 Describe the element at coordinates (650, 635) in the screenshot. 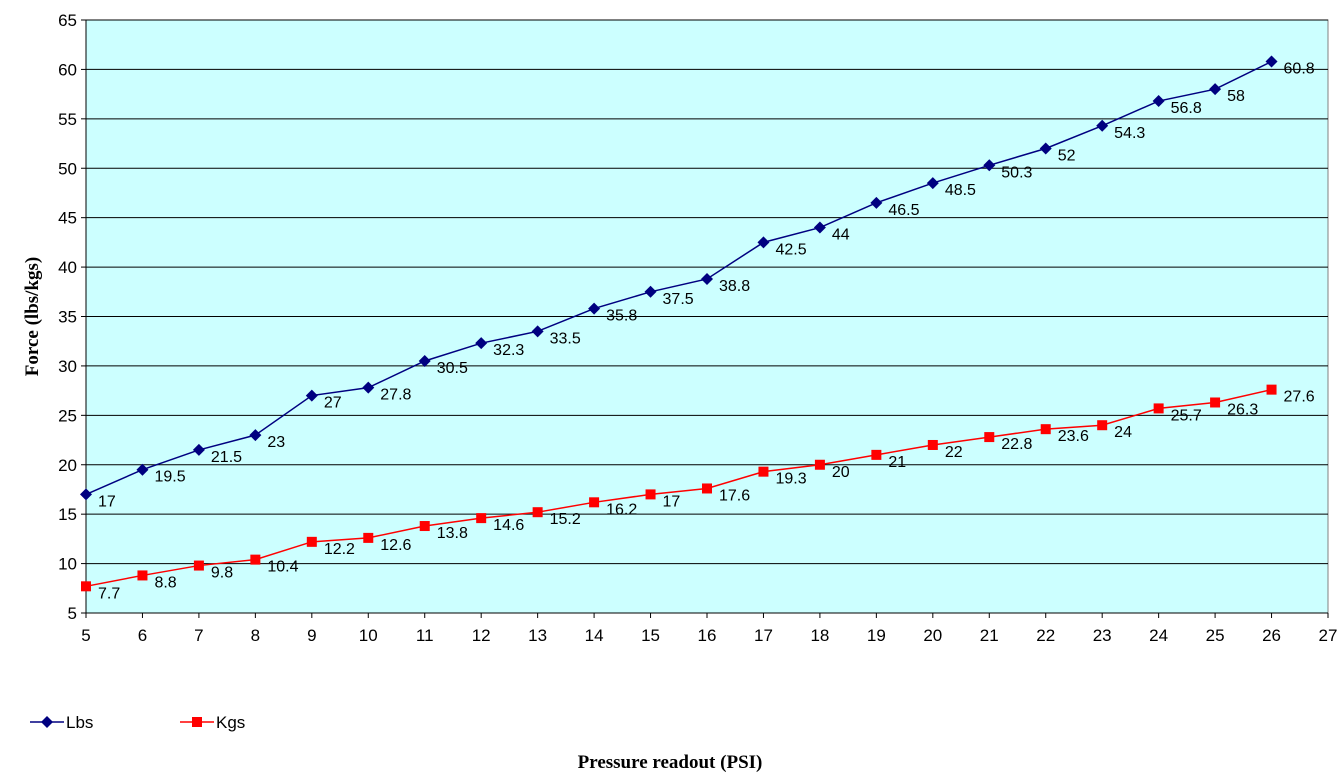

I see `x-tick-label: 15` at that location.